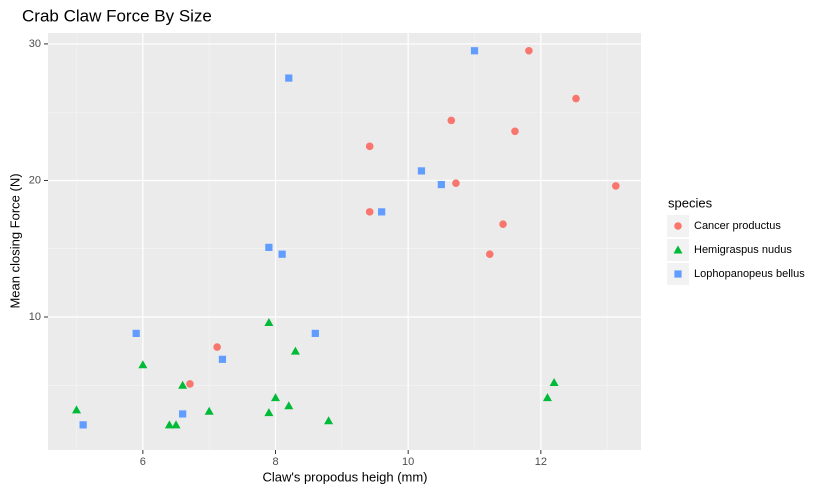 The image size is (835, 492). Describe the element at coordinates (690, 202) in the screenshot. I see `legend-title: species` at that location.